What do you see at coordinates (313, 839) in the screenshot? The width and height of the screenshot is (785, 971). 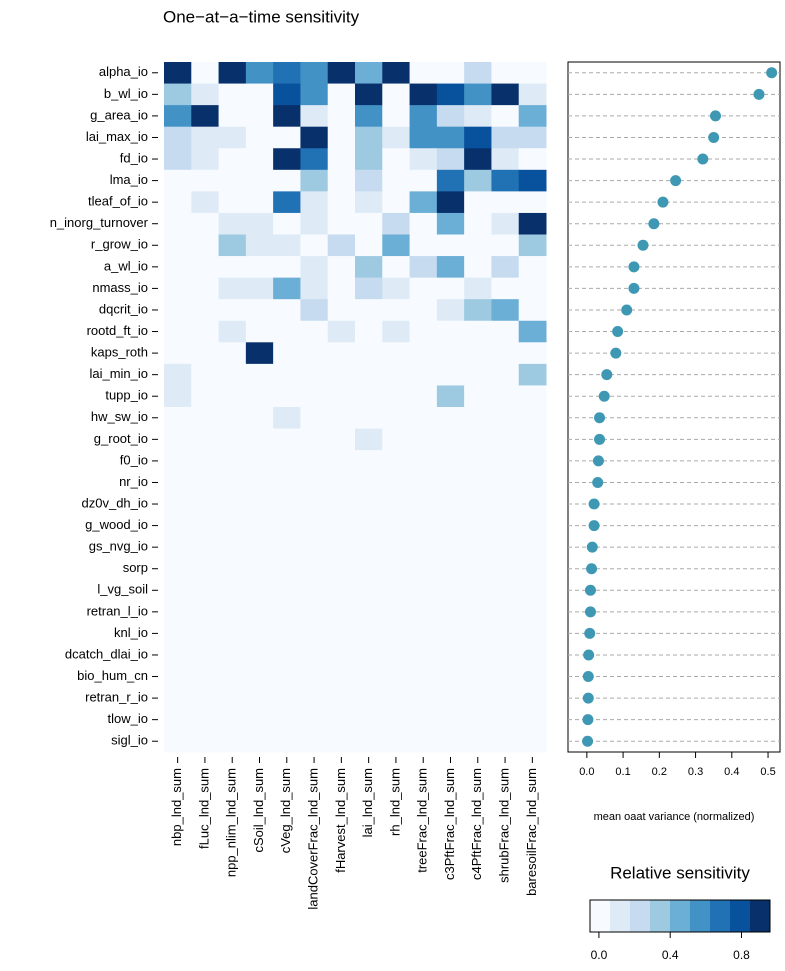 I see `x-tick-label: landCoverFrac_lnd_sum` at bounding box center [313, 839].